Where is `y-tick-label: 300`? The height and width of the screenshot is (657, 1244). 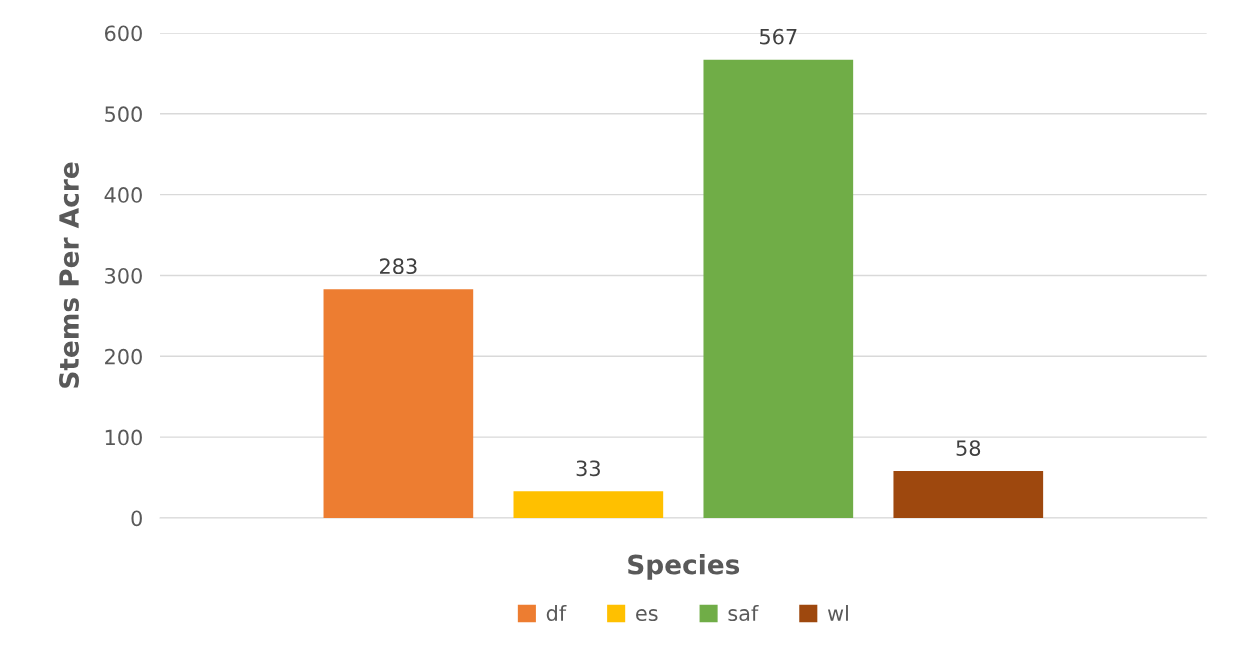 y-tick-label: 300 is located at coordinates (123, 275).